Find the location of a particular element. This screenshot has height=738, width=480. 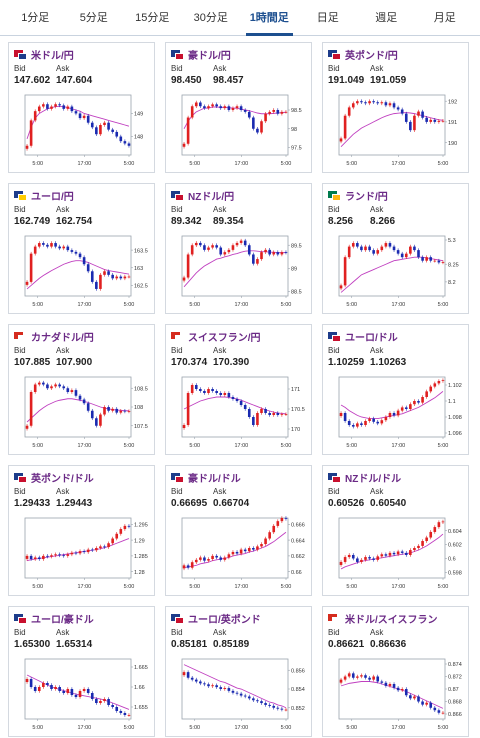

price-chart: 171 170.5 170 5:00 17:00 5:00 is located at coordinates (239, 412).